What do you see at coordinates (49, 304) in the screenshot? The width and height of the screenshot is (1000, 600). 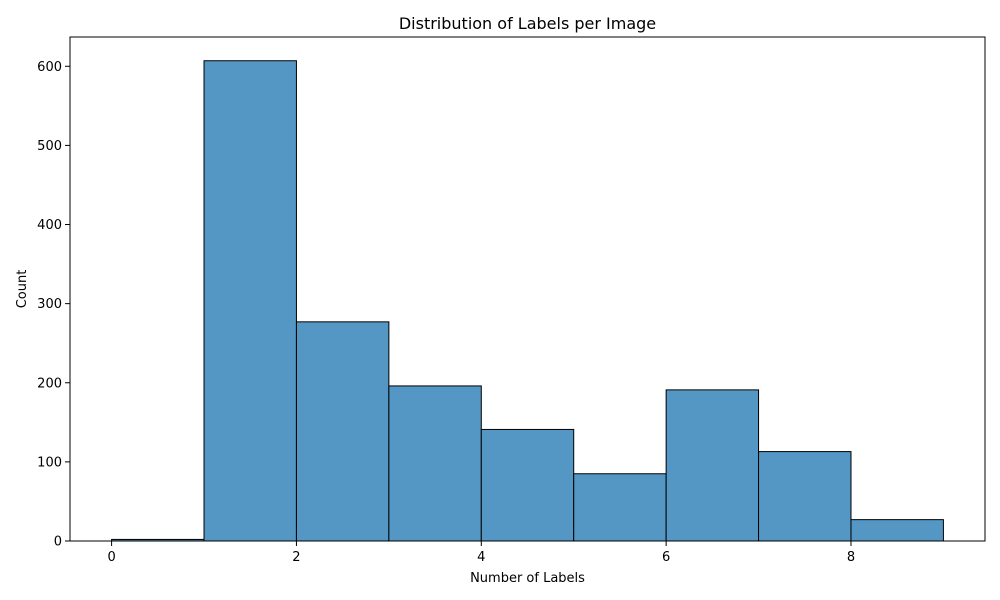 I see `y-tick-label: 300` at bounding box center [49, 304].